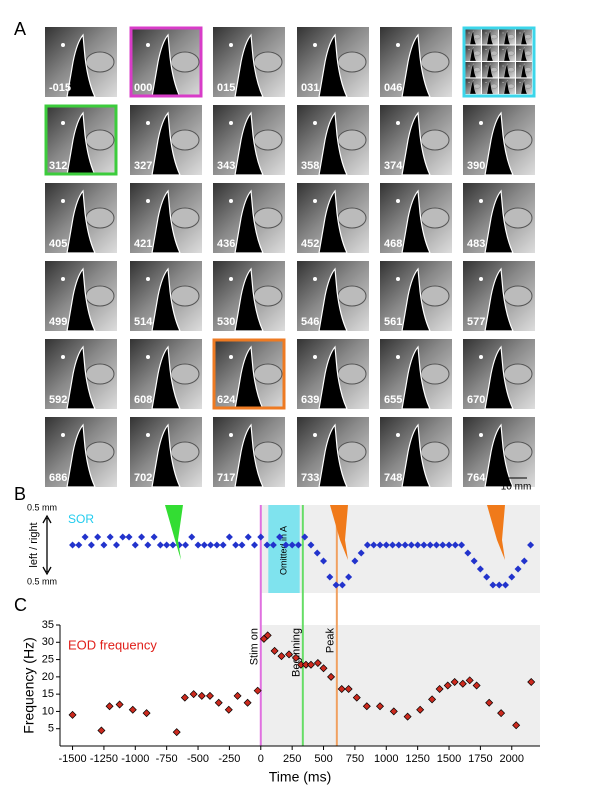 This screenshot has height=792, width=600. I want to click on frame-label: 343, so click(226, 166).